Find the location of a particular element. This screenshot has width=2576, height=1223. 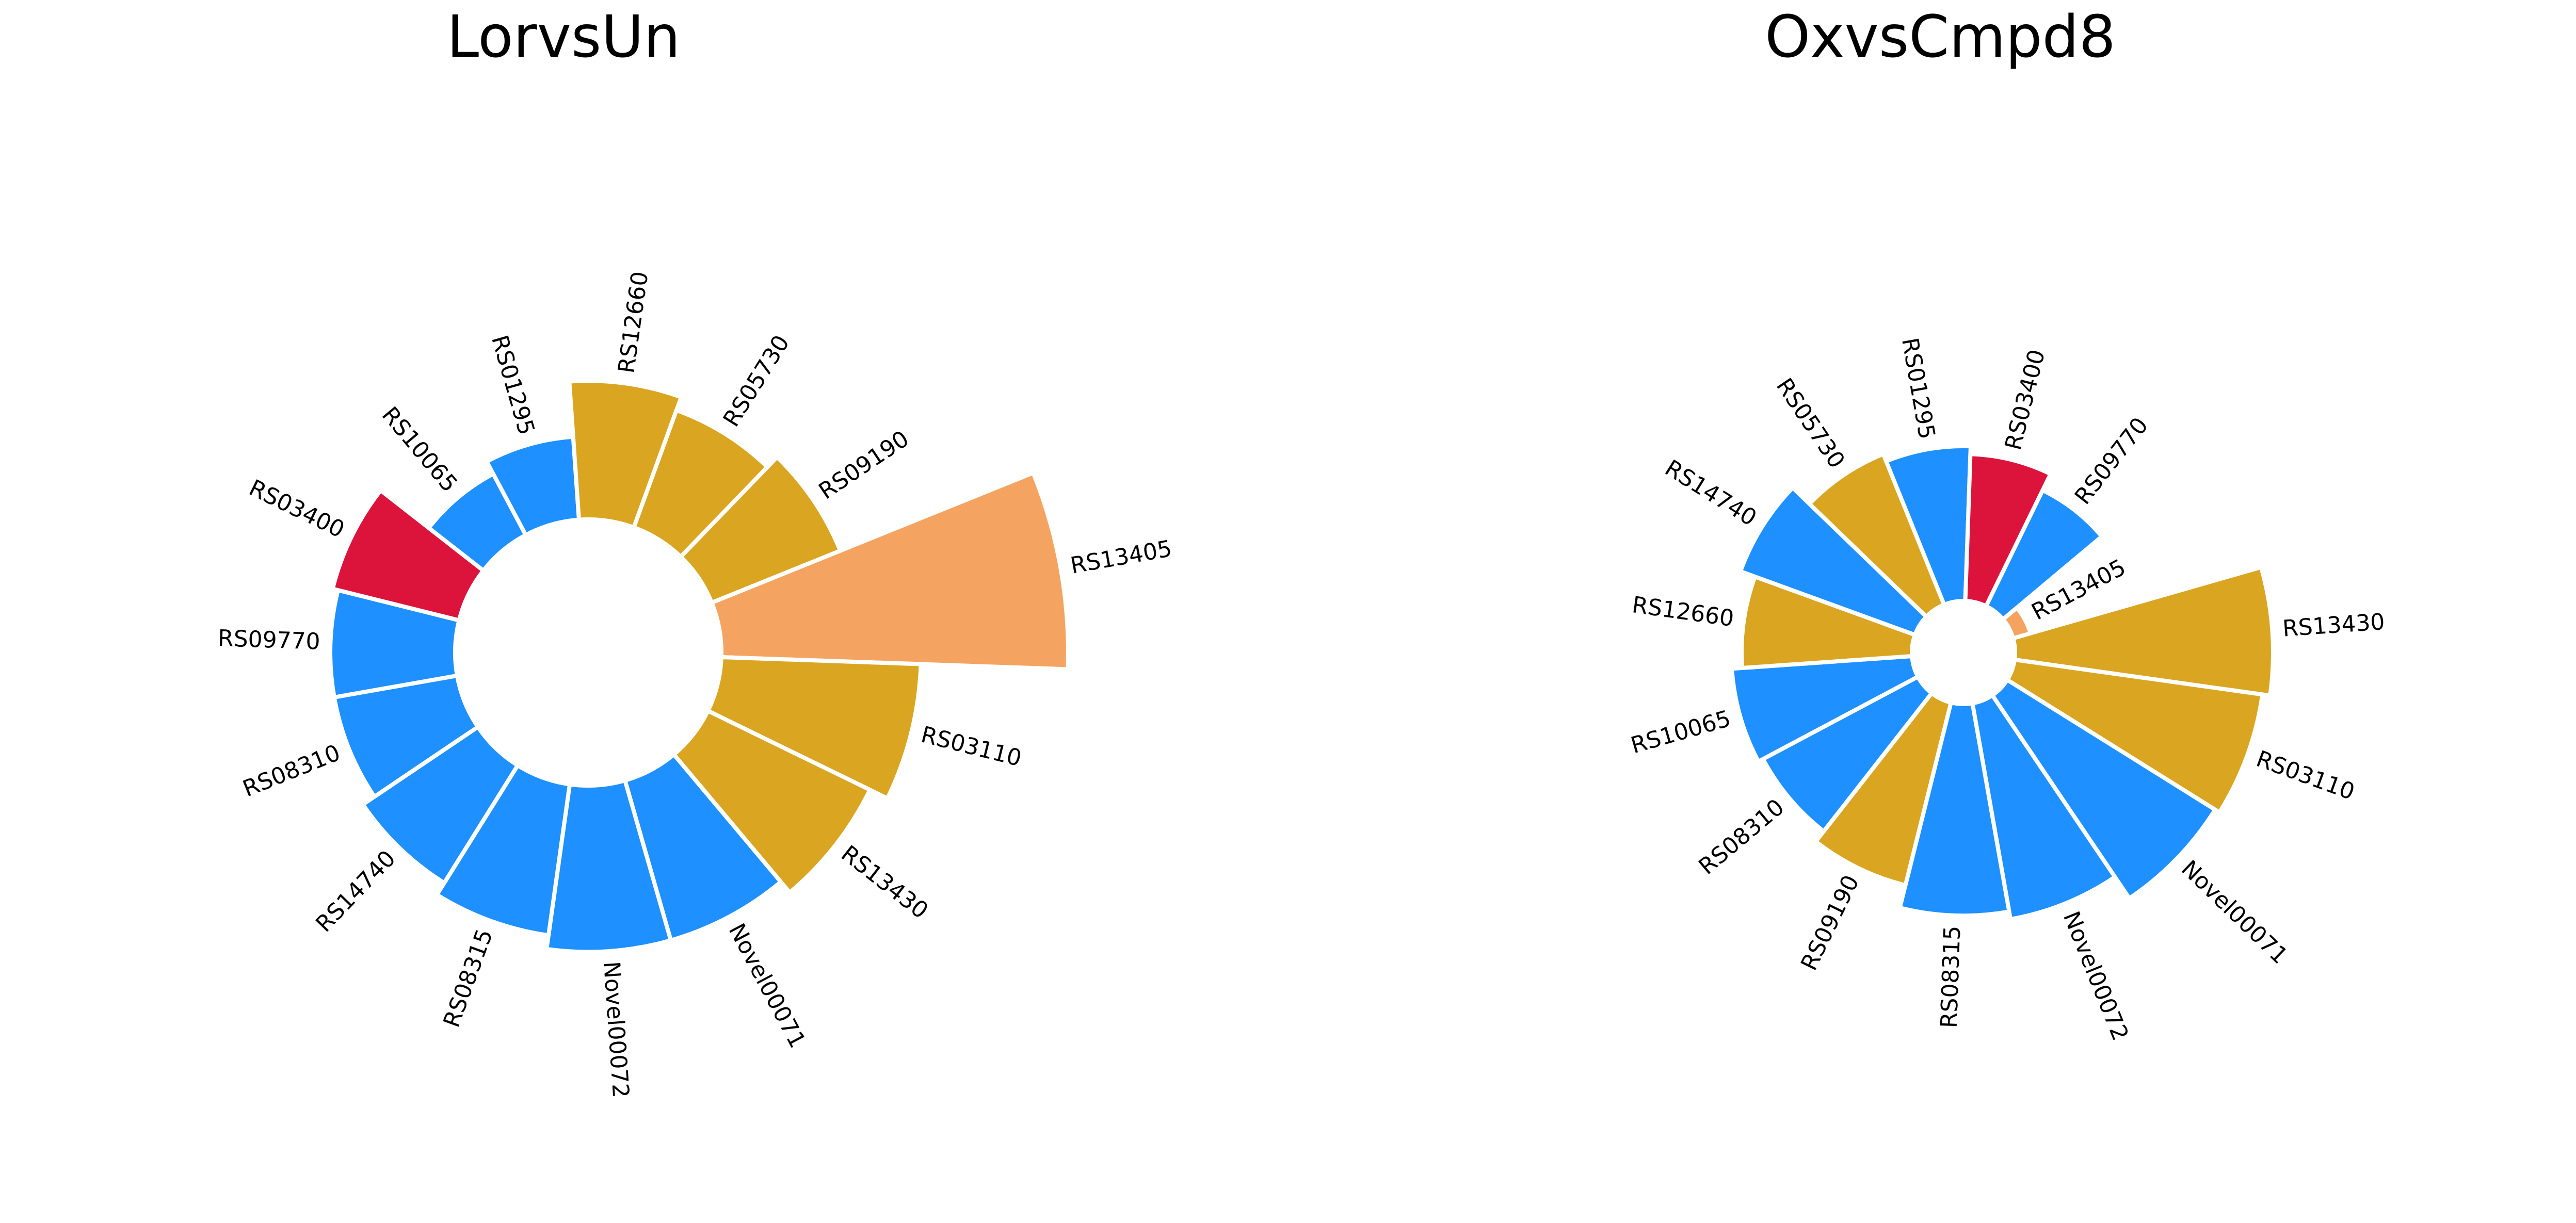

bar-label-rs08315: RS08315 is located at coordinates (1951, 977).